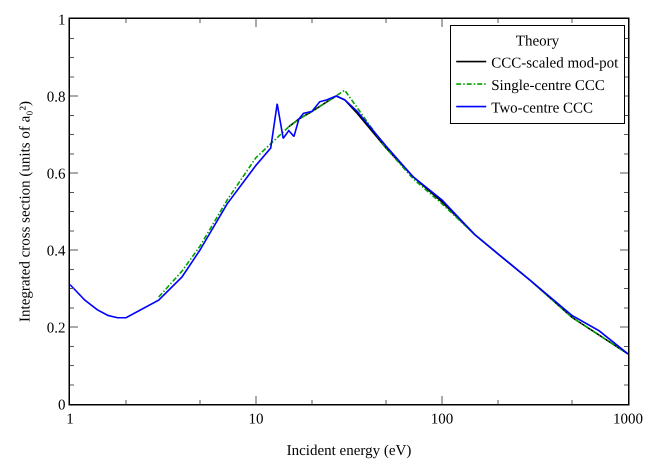  I want to click on y-tick-label: 0, so click(62, 405).